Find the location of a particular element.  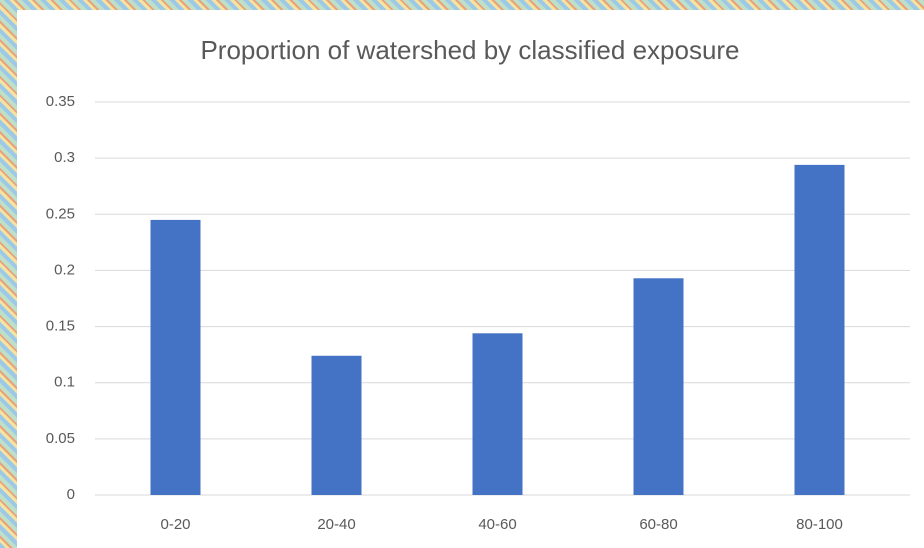

x-tick-label: 0-20 is located at coordinates (175, 524).